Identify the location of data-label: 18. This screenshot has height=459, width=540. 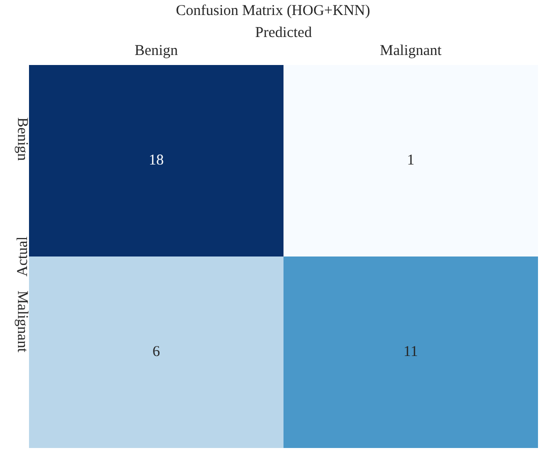
(156, 160).